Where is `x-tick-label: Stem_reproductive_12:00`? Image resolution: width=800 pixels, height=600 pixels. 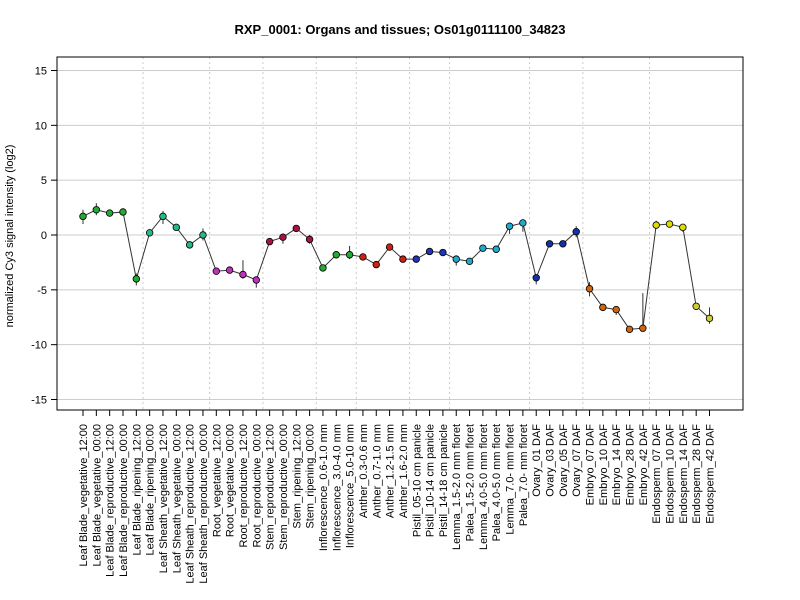
x-tick-label: Stem_reproductive_12:00 is located at coordinates (271, 487).